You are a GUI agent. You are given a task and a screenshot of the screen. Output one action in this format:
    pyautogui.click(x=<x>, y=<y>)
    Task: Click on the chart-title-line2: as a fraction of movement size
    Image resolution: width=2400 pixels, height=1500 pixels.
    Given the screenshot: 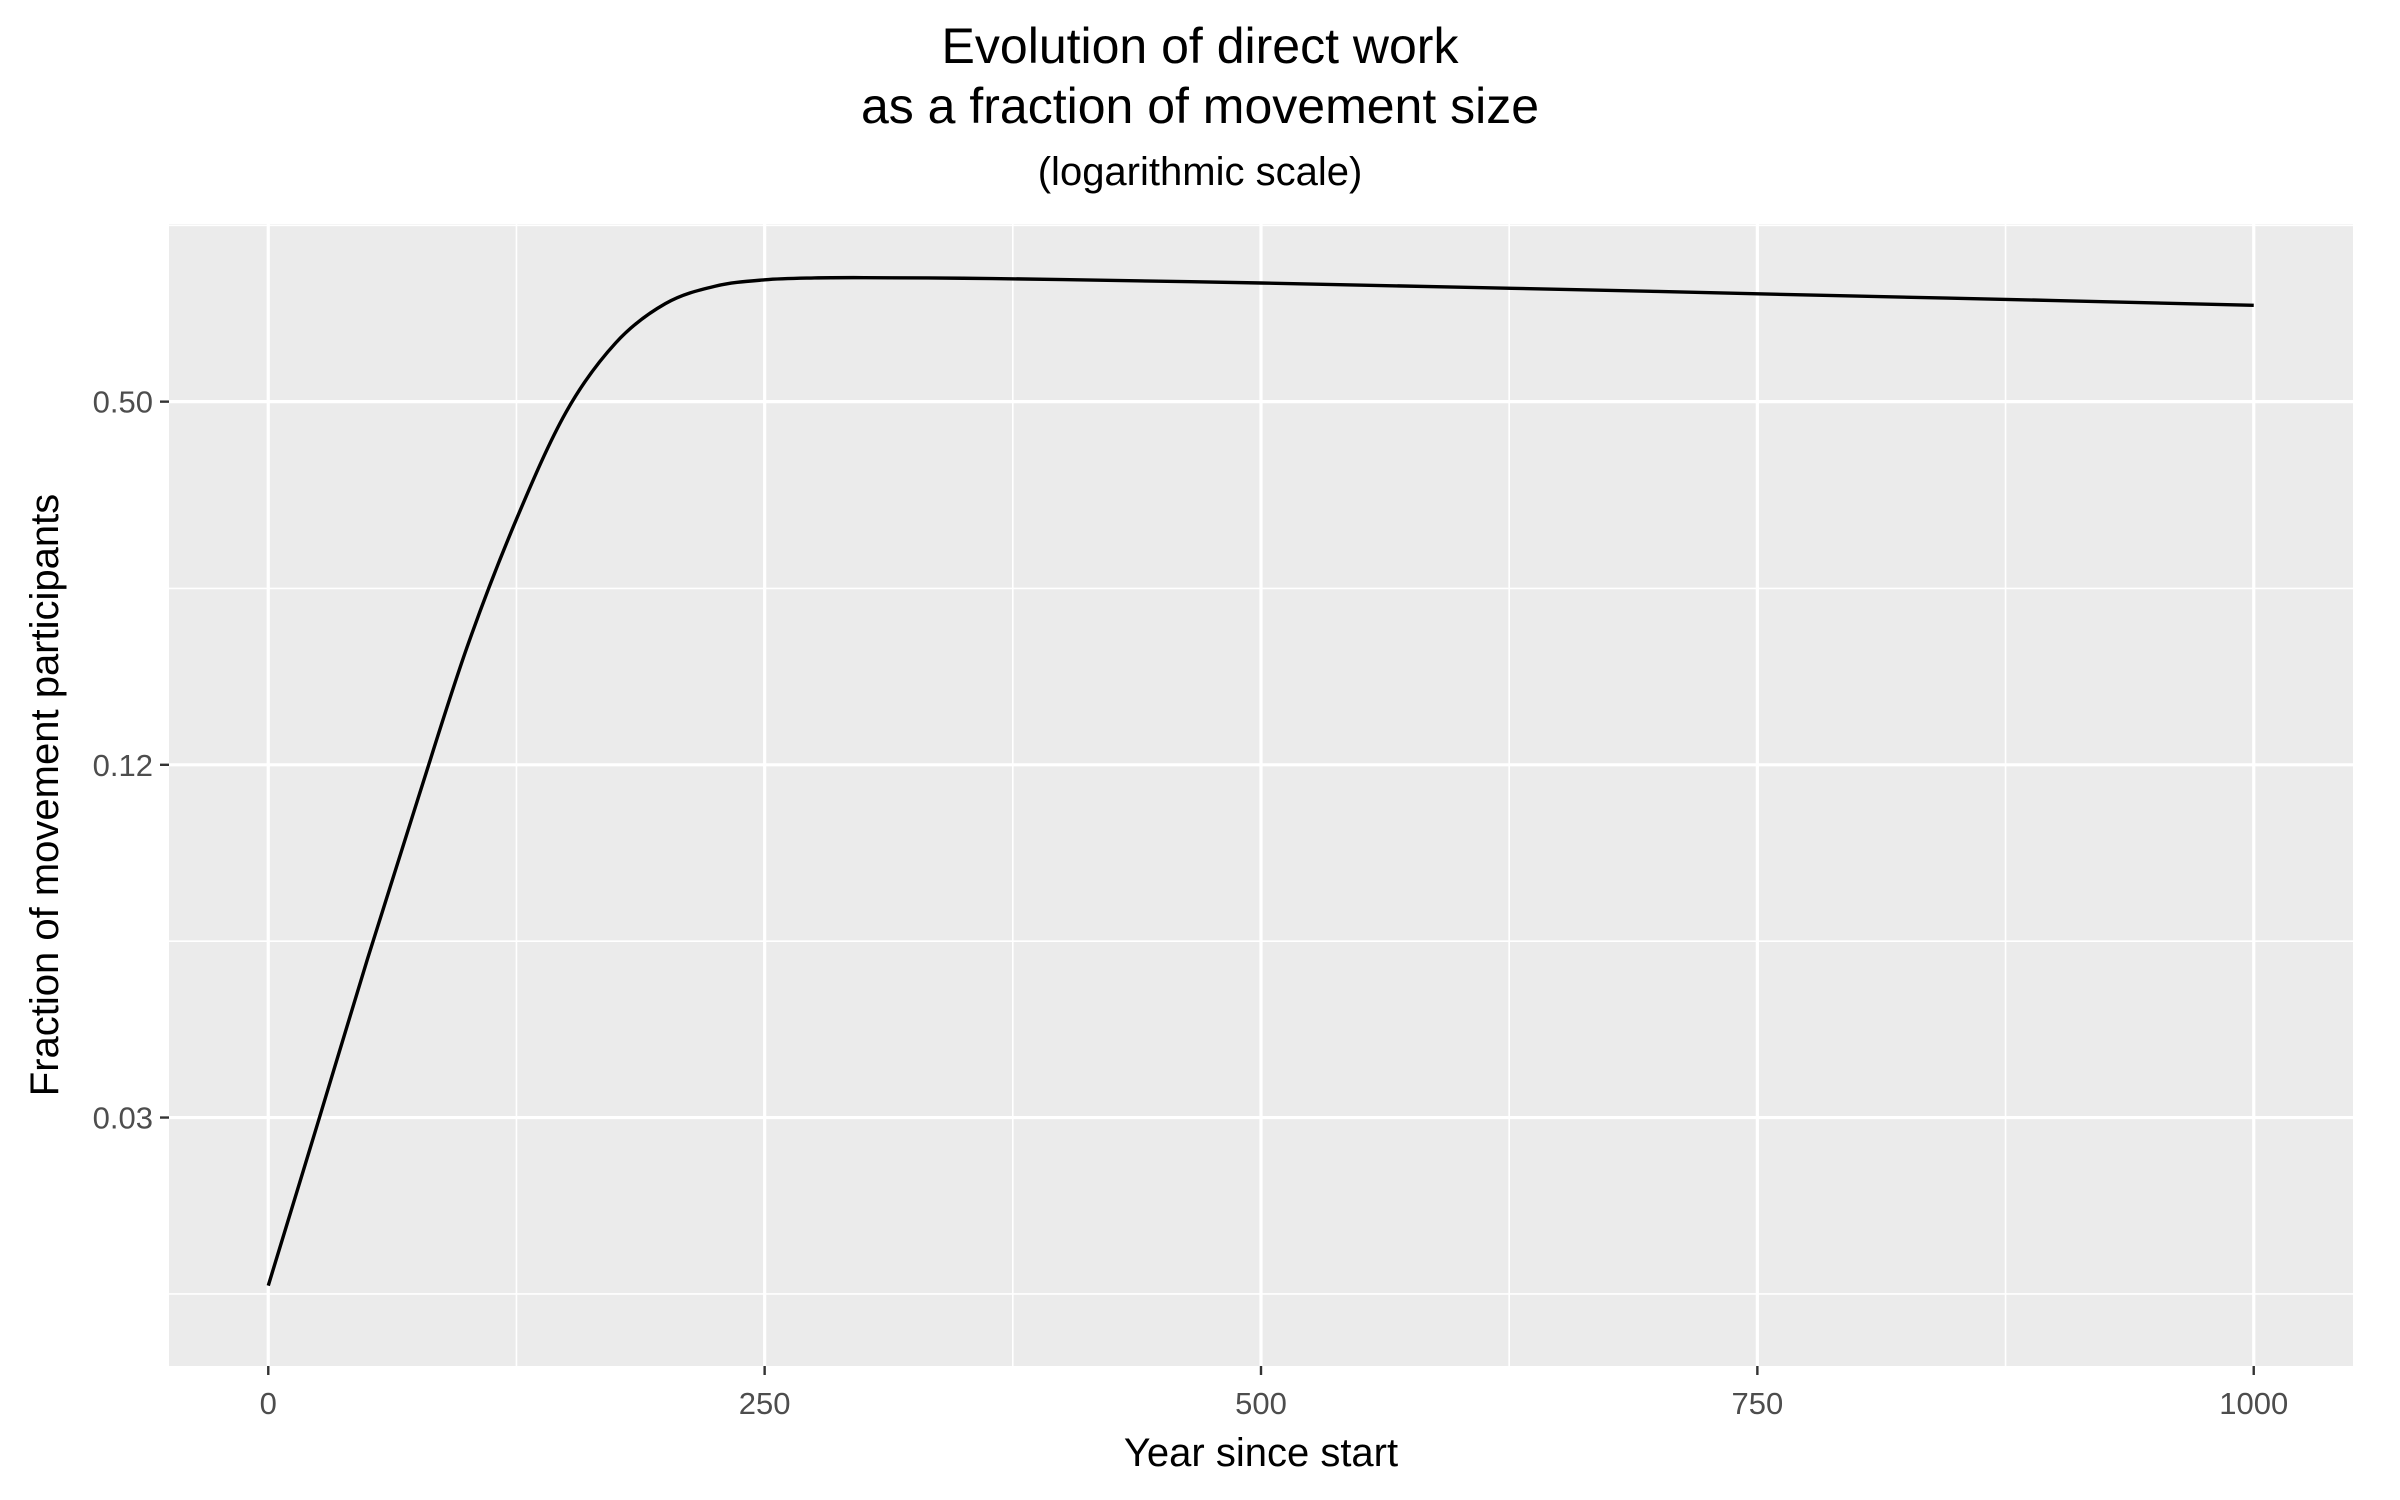 What is the action you would take?
    pyautogui.click(x=1200, y=106)
    